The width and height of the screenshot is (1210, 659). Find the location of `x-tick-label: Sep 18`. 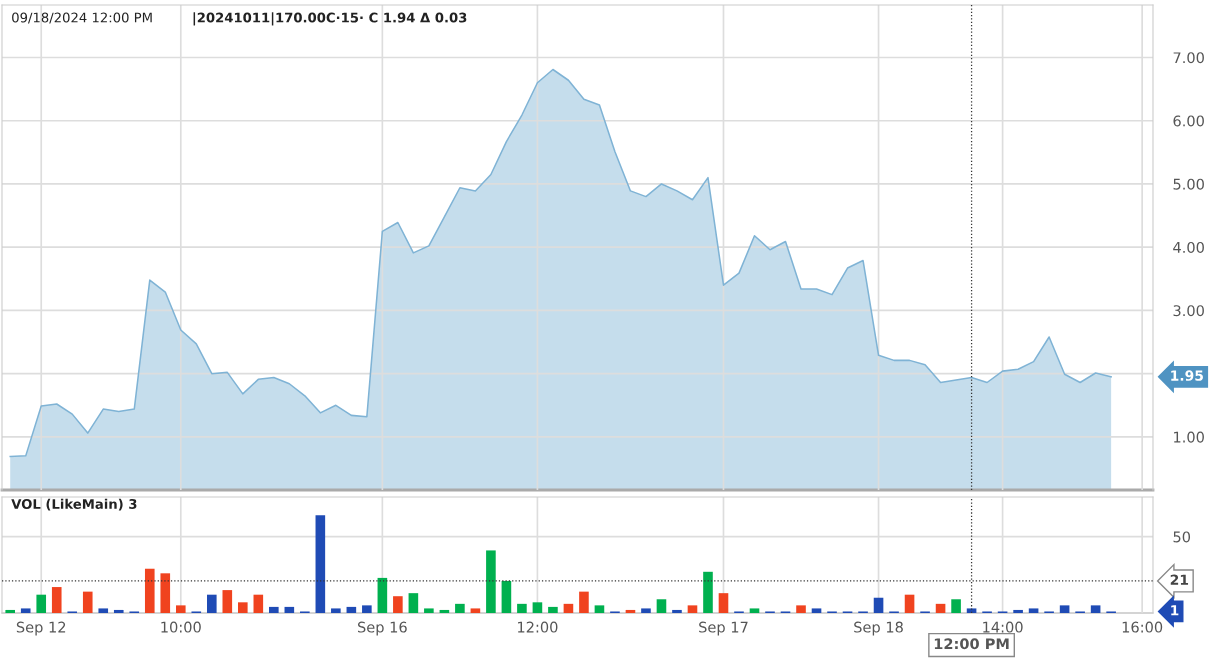

x-tick-label: Sep 18 is located at coordinates (878, 628).